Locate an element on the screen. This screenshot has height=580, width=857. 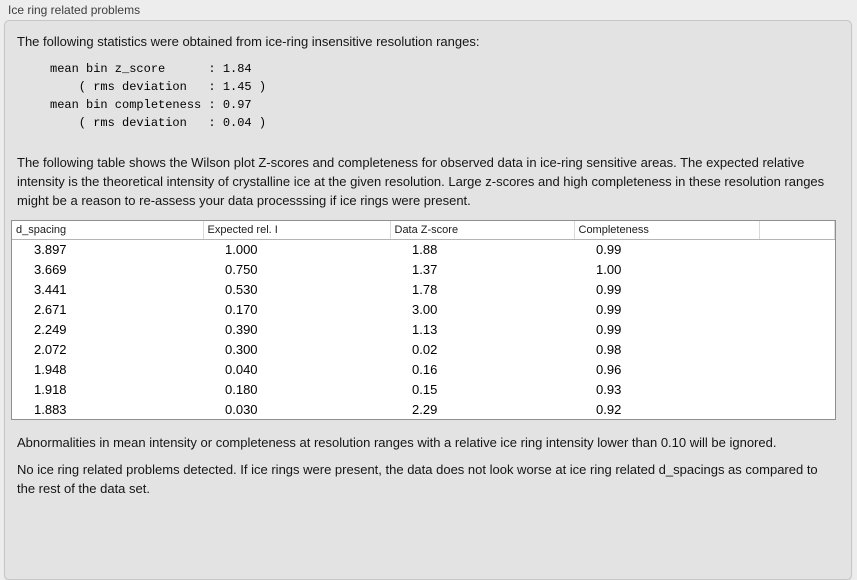
table-row: 2.249 0.390 1.13 0.99 is located at coordinates (423, 329).